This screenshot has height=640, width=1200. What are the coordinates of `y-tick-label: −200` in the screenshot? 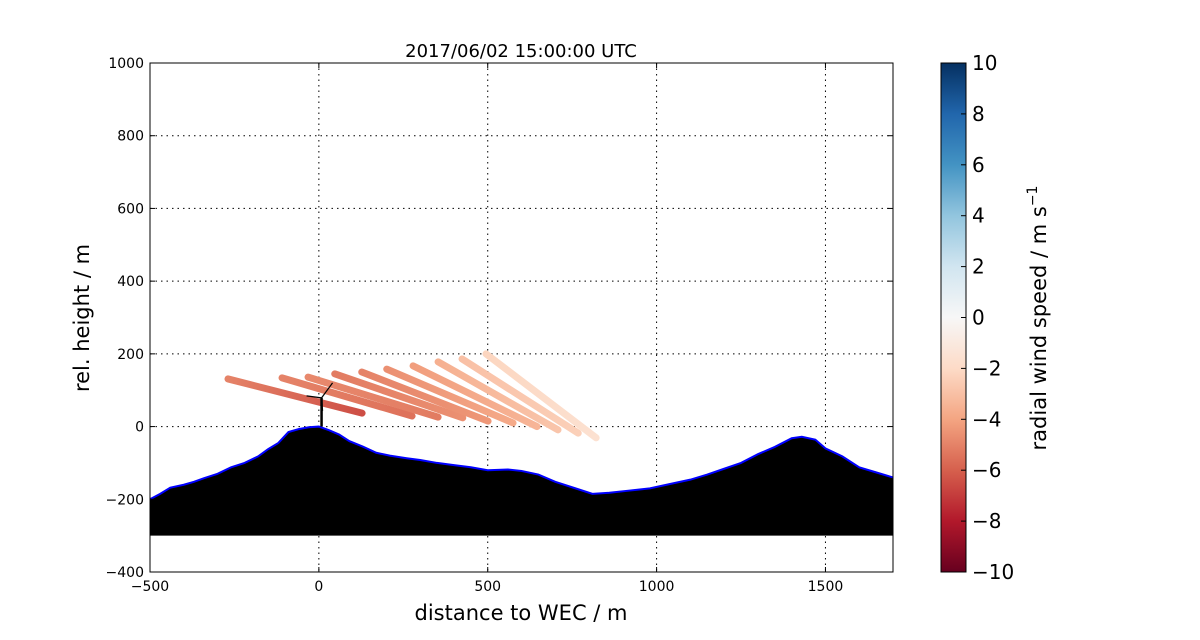 It's located at (125, 500).